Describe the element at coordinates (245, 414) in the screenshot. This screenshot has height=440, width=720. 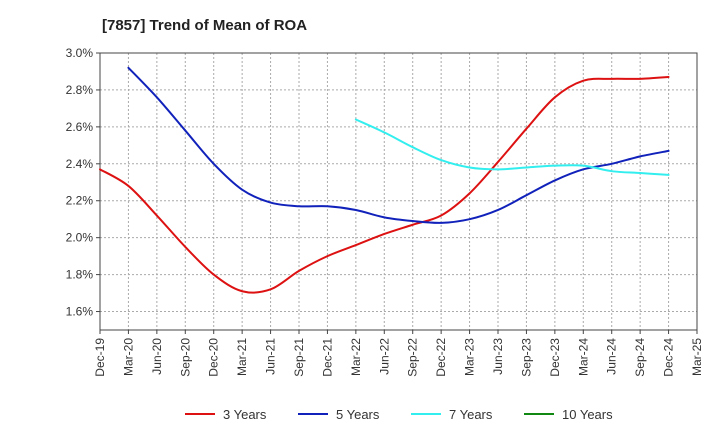
I see `legend-label-3-years: 3 Years` at that location.